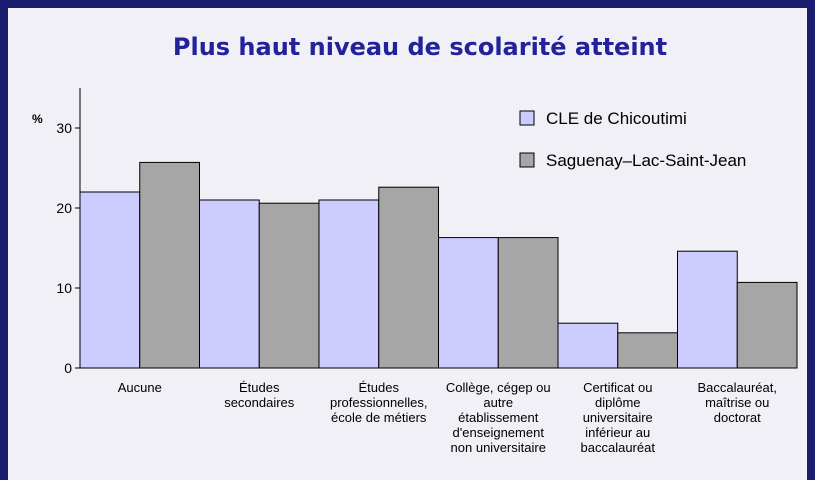  Describe the element at coordinates (498, 402) in the screenshot. I see `x-tick-label-line: autre` at that location.